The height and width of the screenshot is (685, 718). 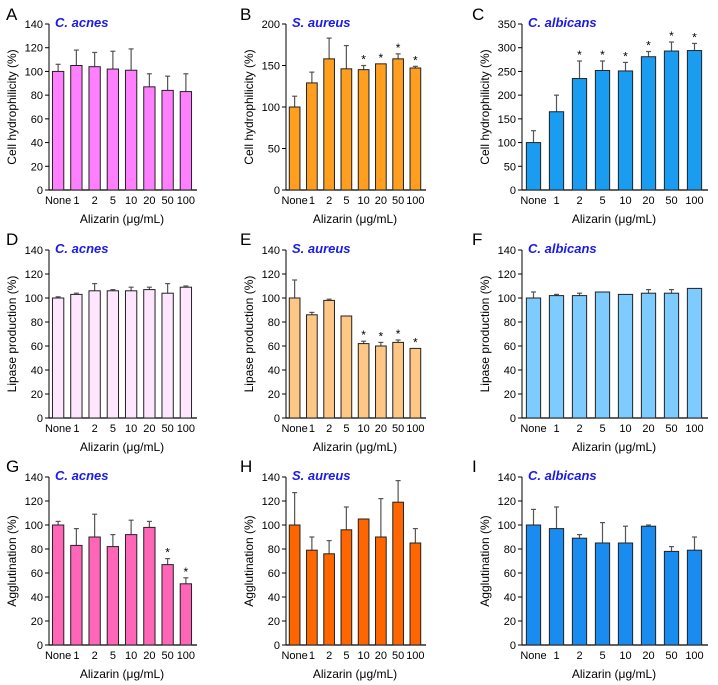 What do you see at coordinates (246, 466) in the screenshot?
I see `panel-letter: H` at bounding box center [246, 466].